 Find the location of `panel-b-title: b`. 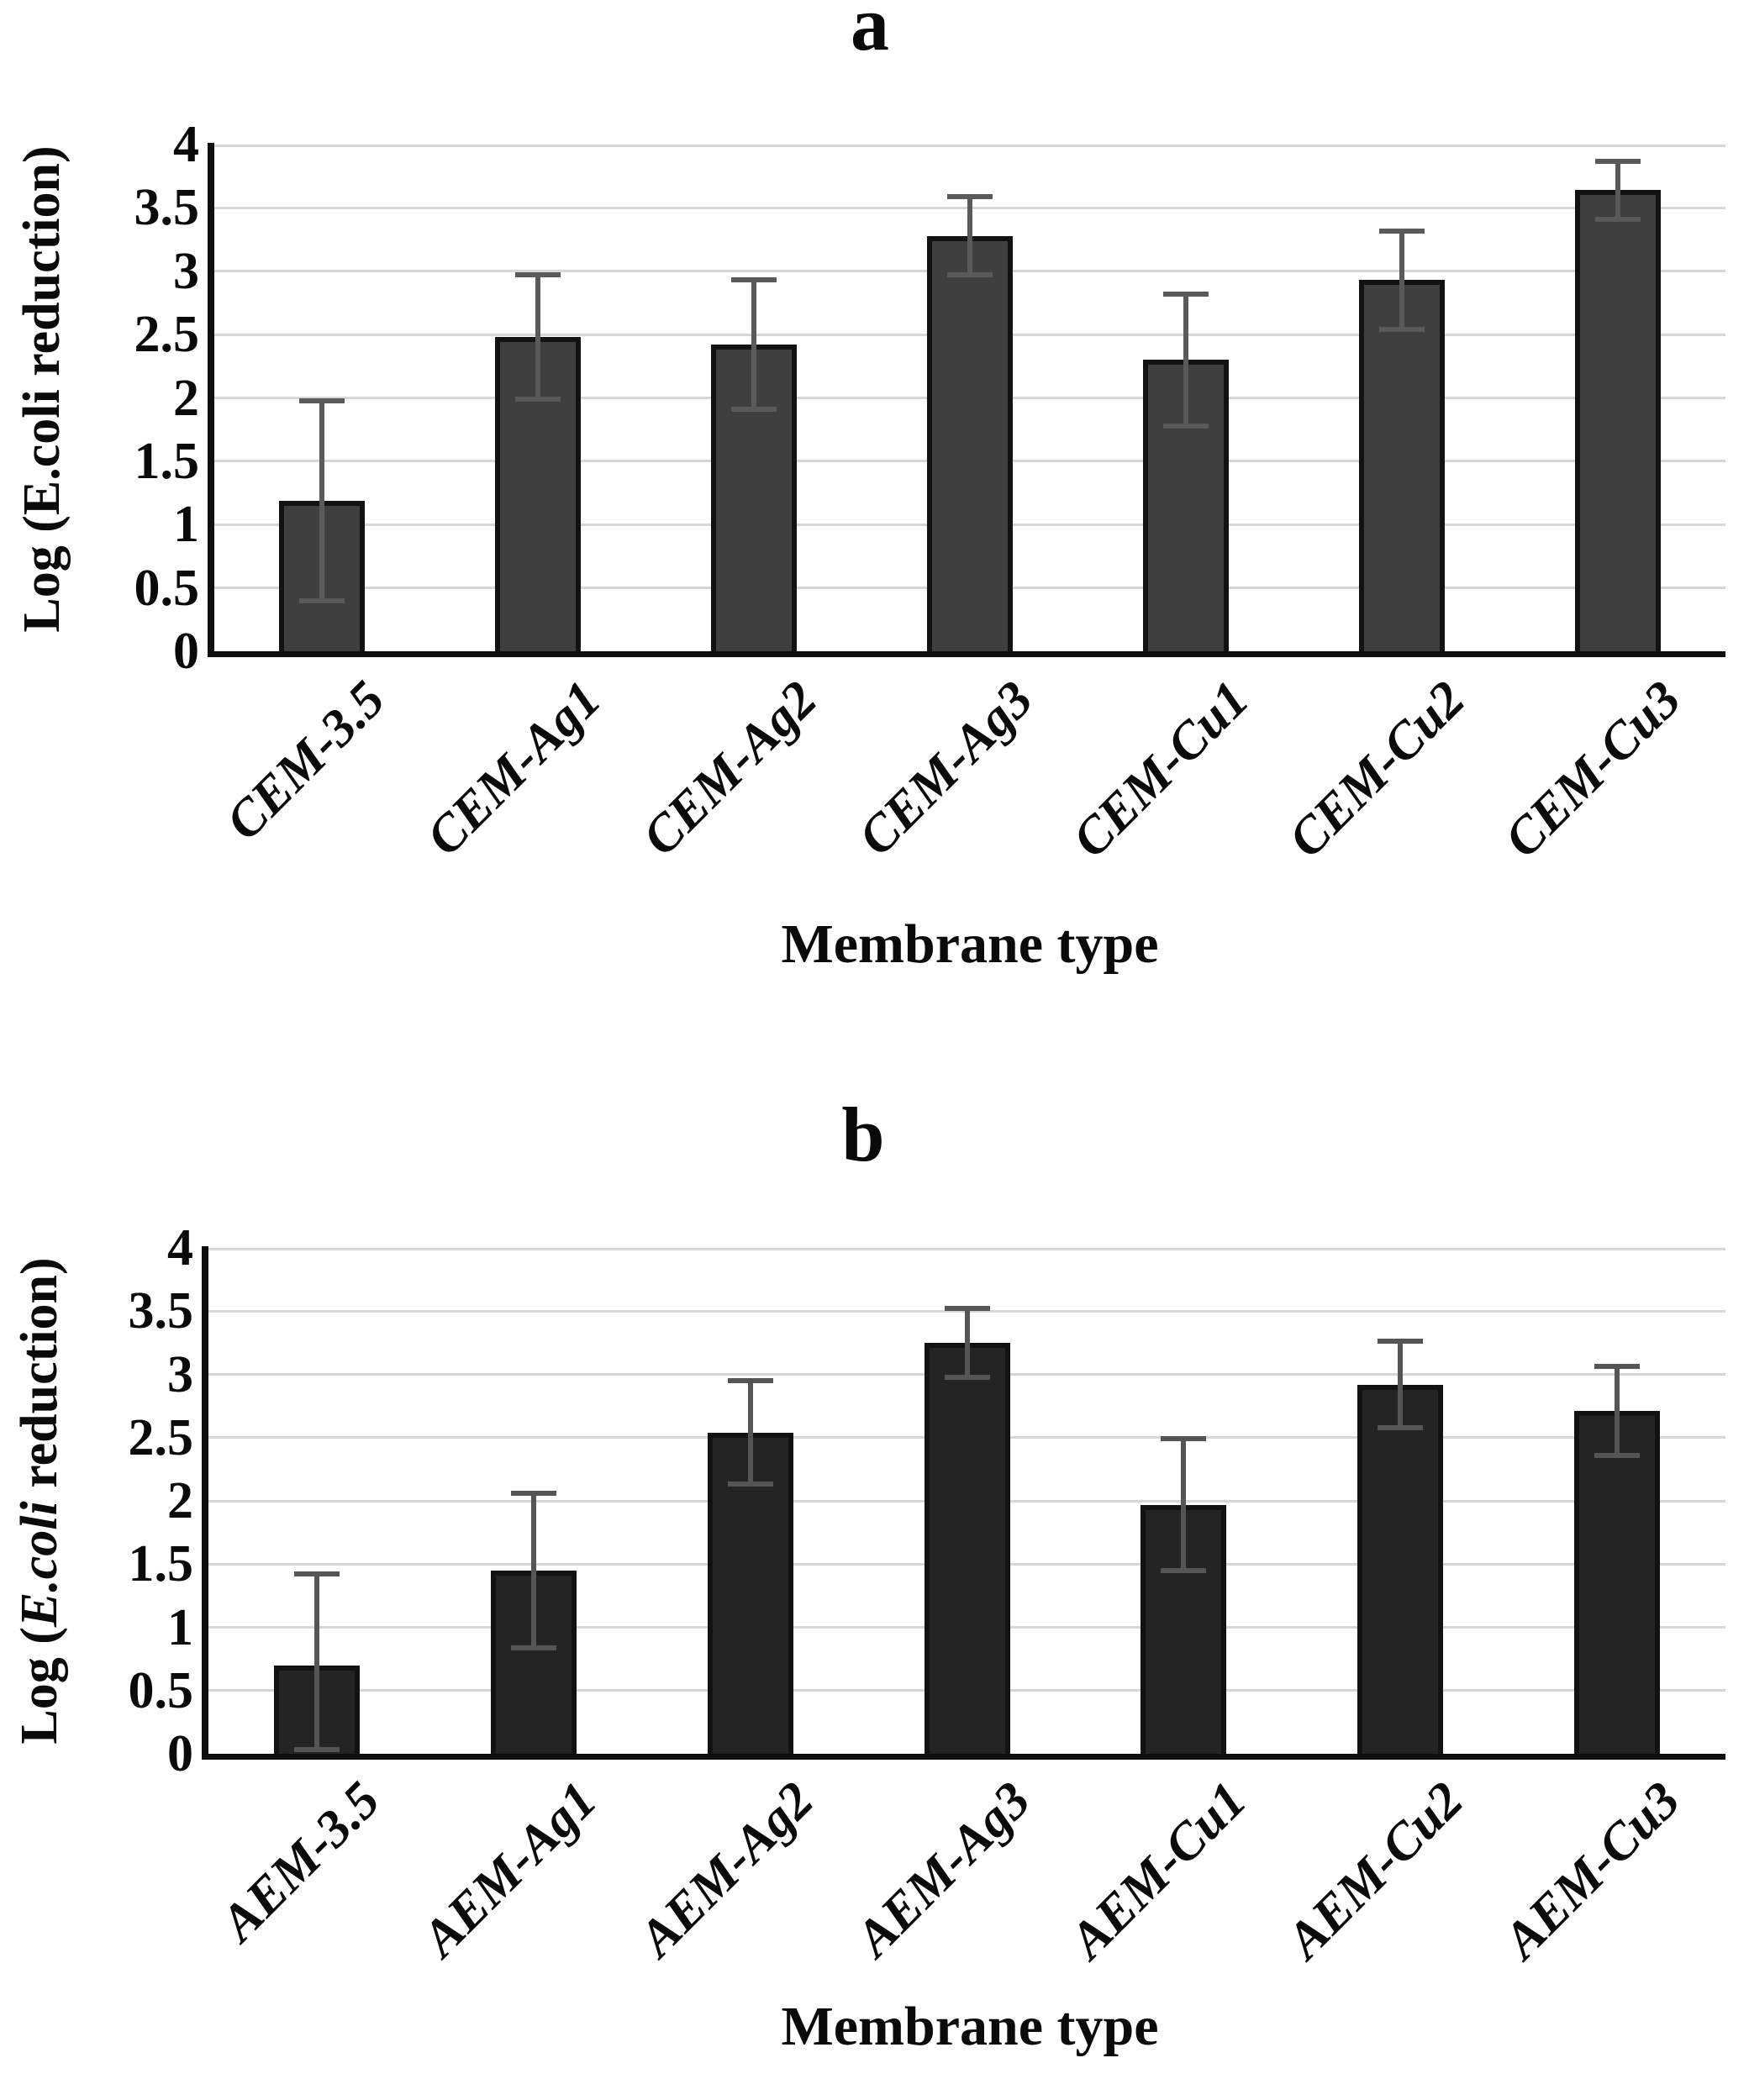

panel-b-title: b is located at coordinates (863, 1134).